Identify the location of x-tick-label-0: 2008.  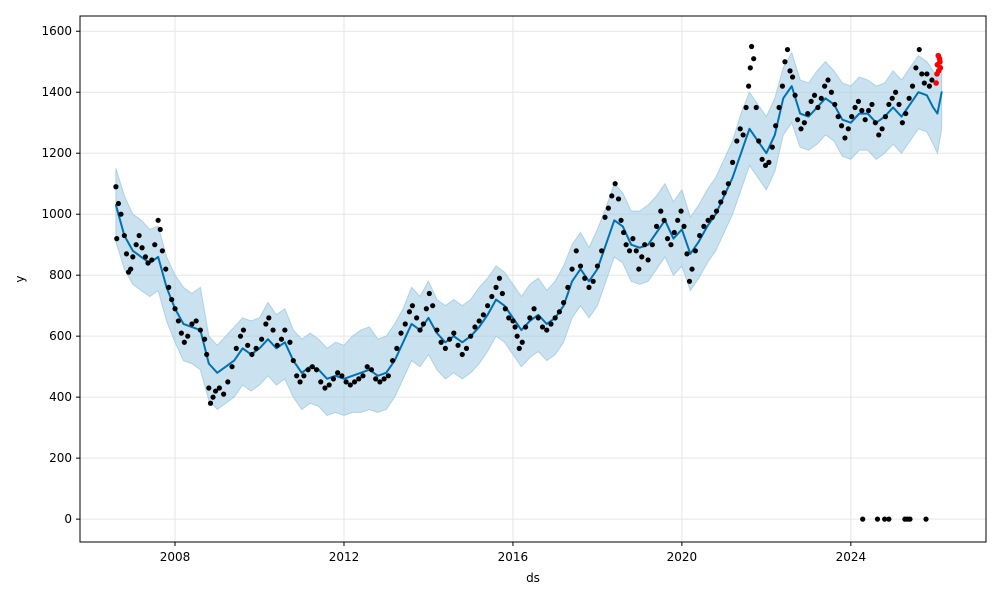
(175, 557).